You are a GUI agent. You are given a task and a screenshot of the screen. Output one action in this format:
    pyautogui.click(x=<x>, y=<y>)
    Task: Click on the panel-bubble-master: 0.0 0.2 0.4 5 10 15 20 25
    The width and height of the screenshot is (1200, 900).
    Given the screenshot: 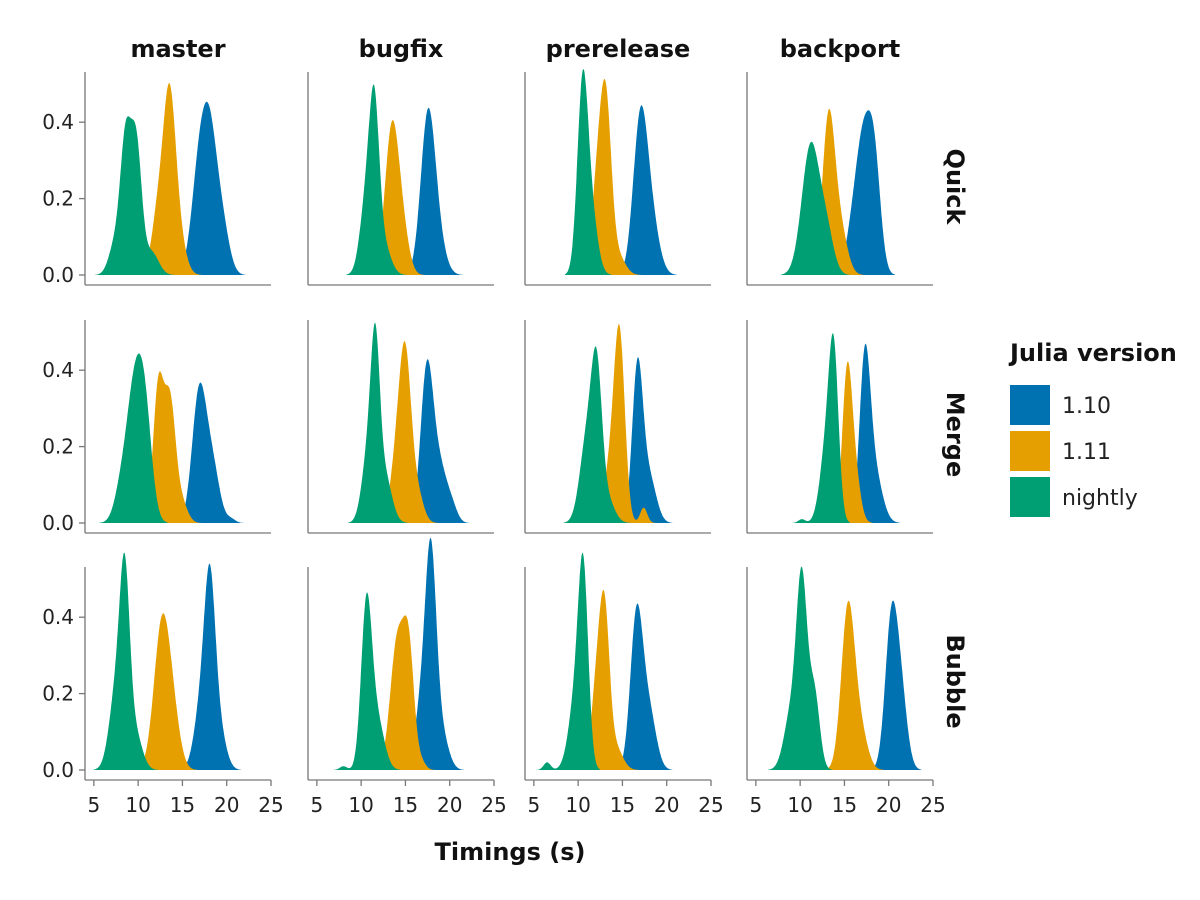 What is the action you would take?
    pyautogui.click(x=163, y=684)
    